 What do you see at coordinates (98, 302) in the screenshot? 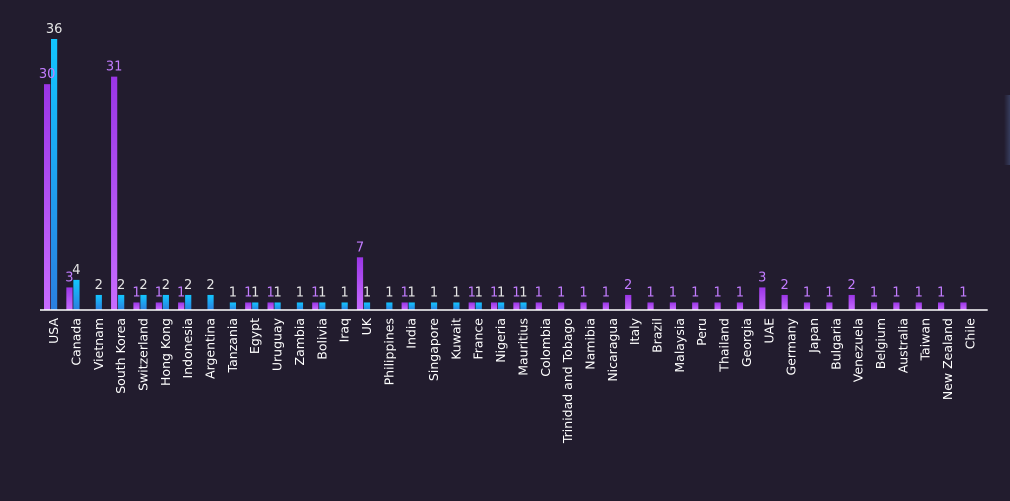
I see `bar-vietnam-s2` at bounding box center [98, 302].